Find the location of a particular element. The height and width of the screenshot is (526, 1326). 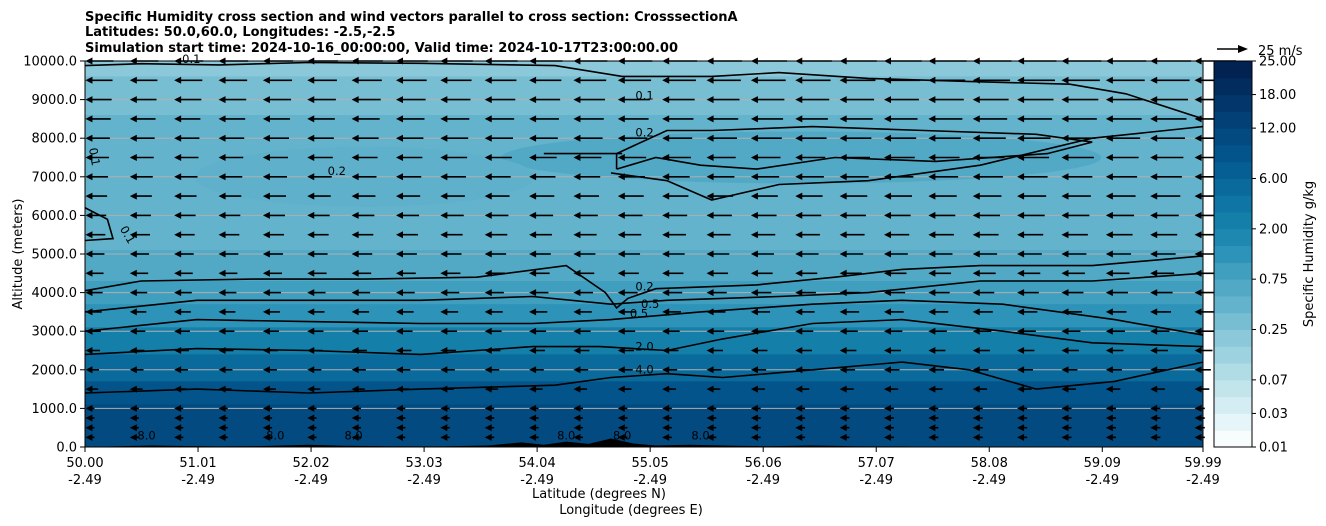

colorbar-tick-label: 0.25 is located at coordinates (1273, 330).